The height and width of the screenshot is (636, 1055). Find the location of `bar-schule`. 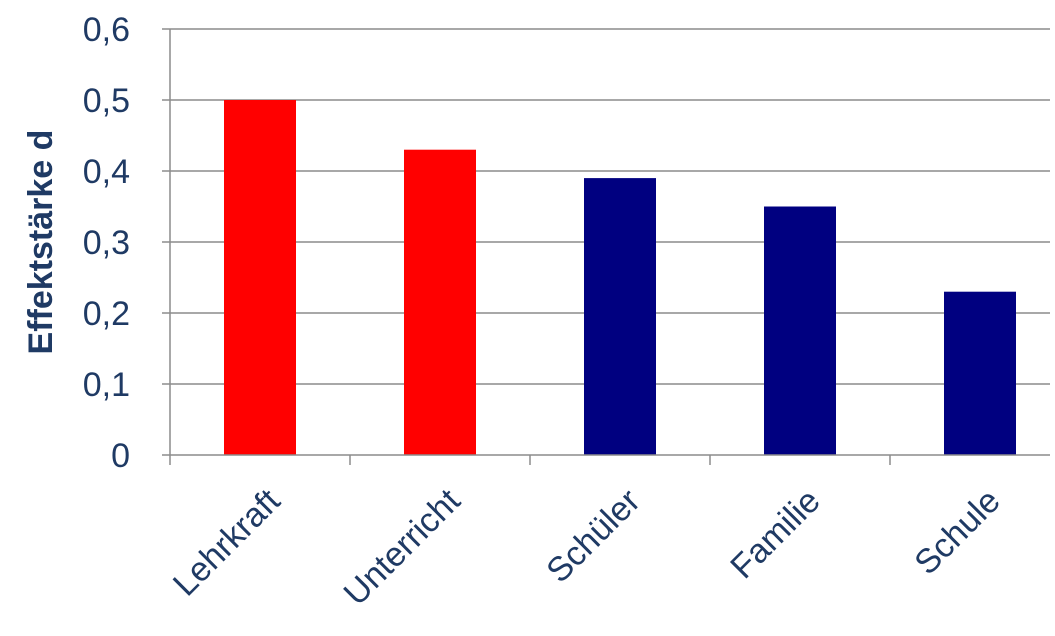

bar-schule is located at coordinates (980, 373).